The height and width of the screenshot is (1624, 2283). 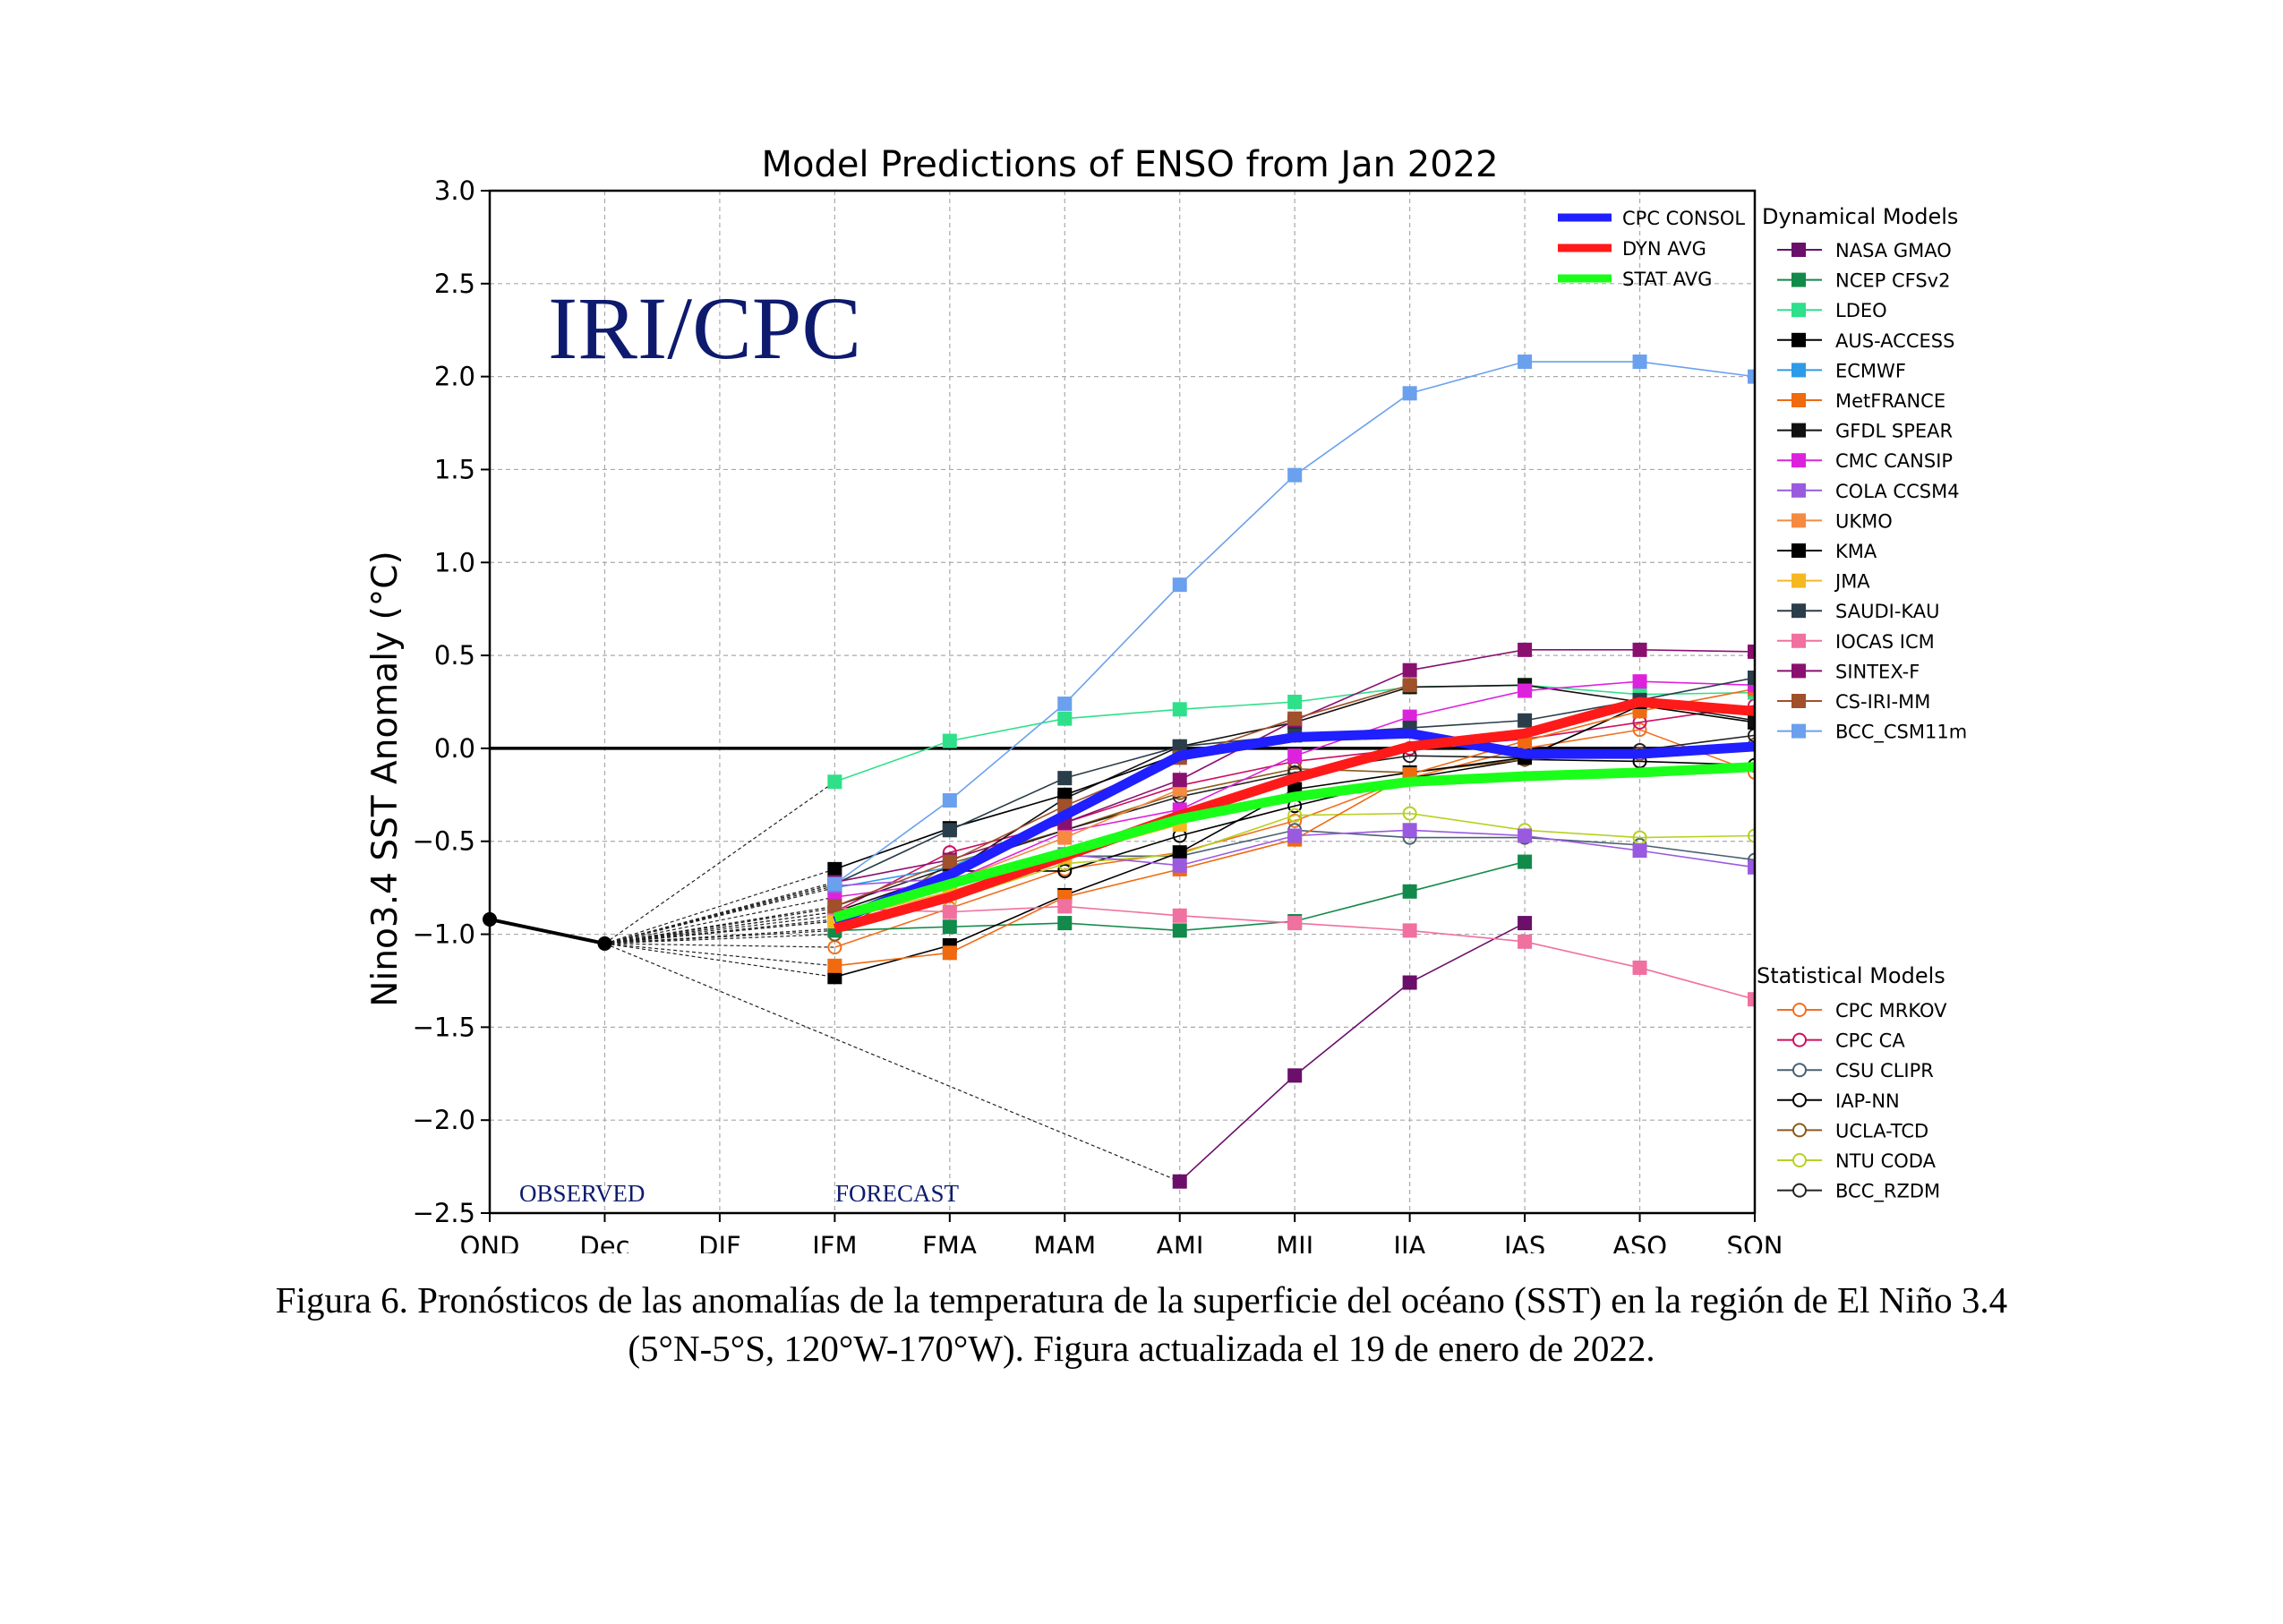 I want to click on y-tick-label: −1.0, so click(x=444, y=934).